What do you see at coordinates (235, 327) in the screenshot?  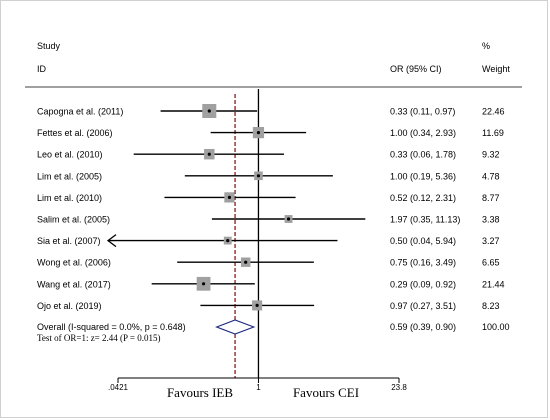 I see `overall-diamond` at bounding box center [235, 327].